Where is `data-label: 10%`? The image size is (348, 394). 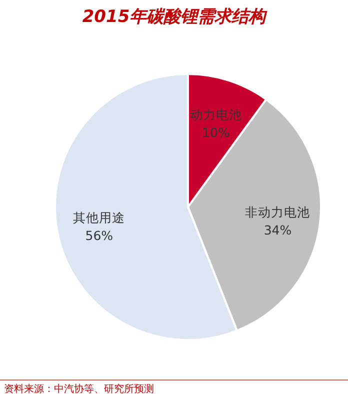
data-label: 10% is located at coordinates (216, 132).